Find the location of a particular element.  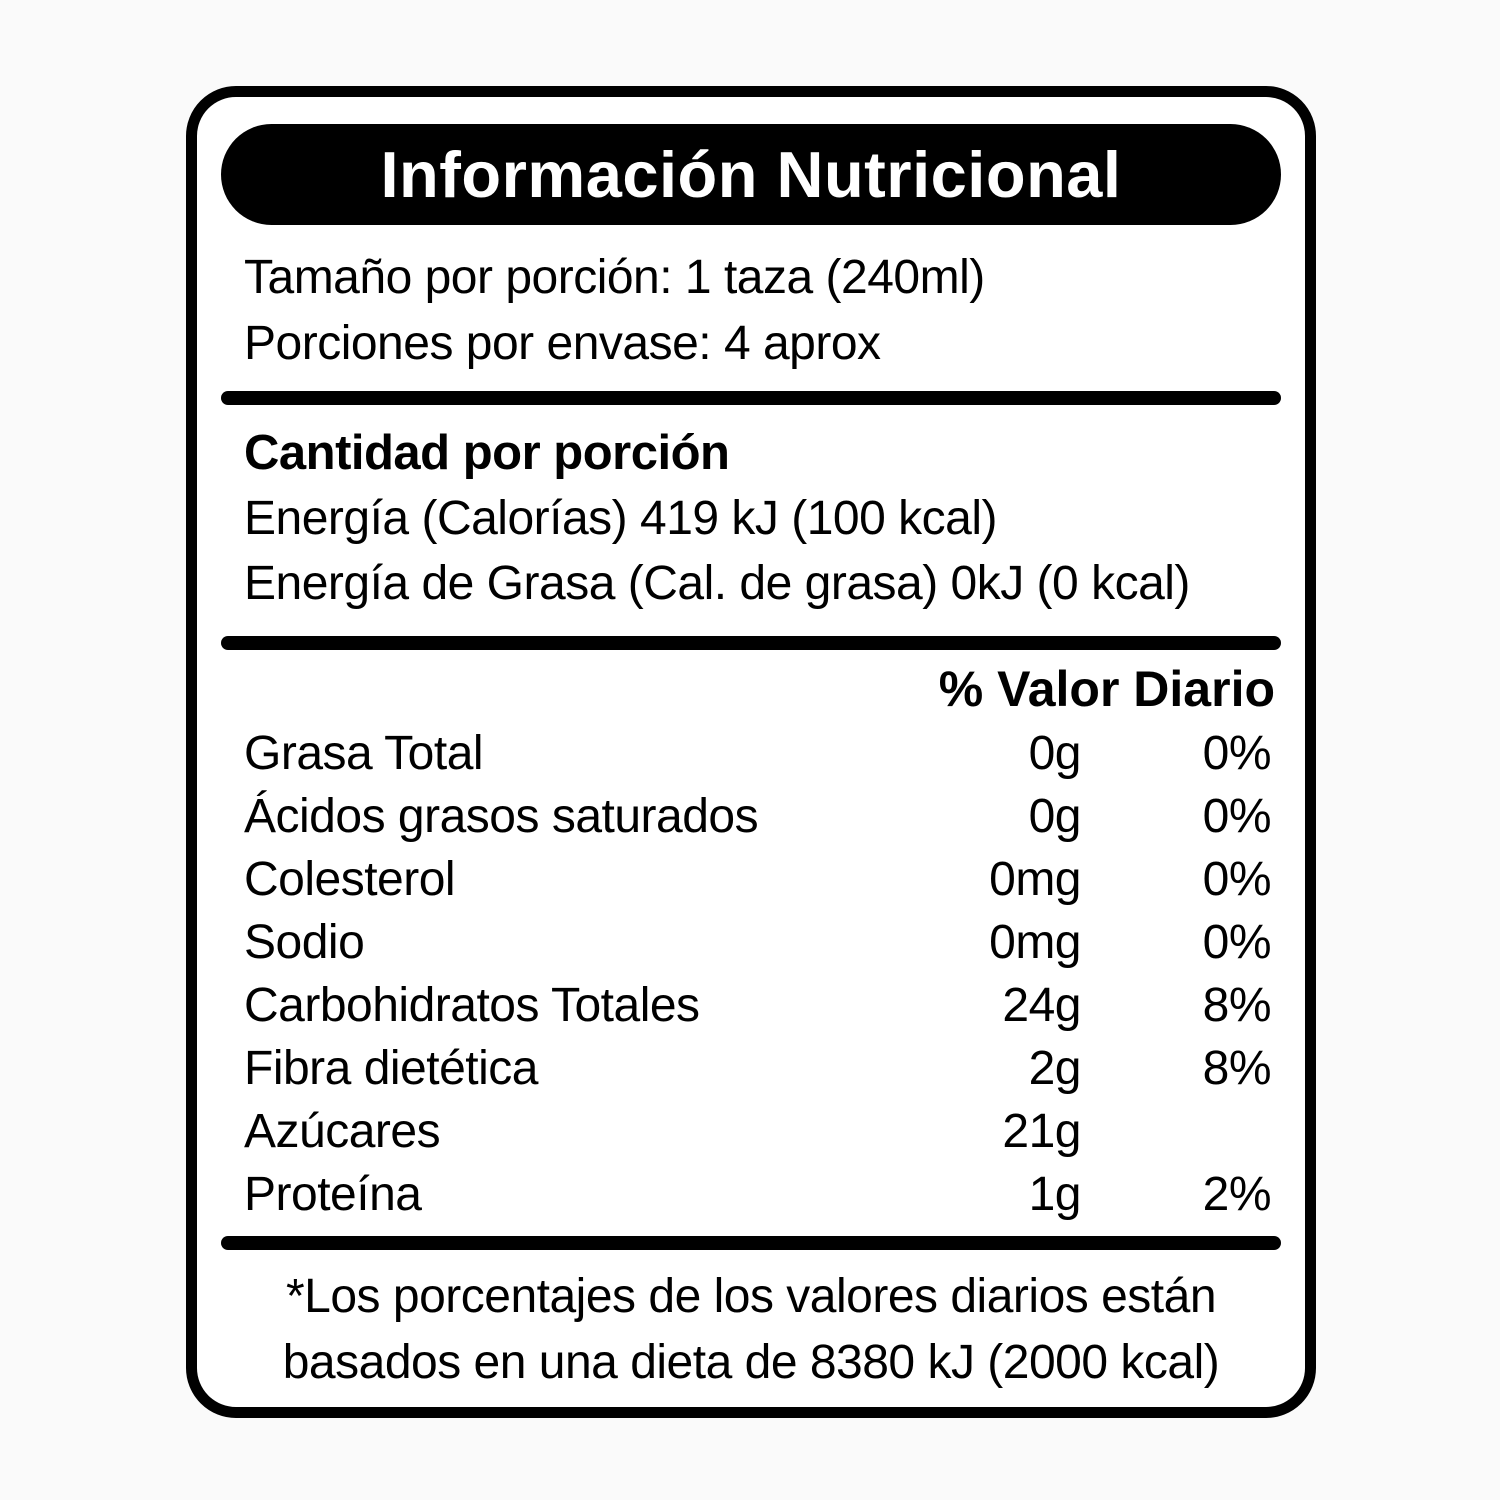

table-row: Colesterol 0mg 0% is located at coordinates (751, 879).